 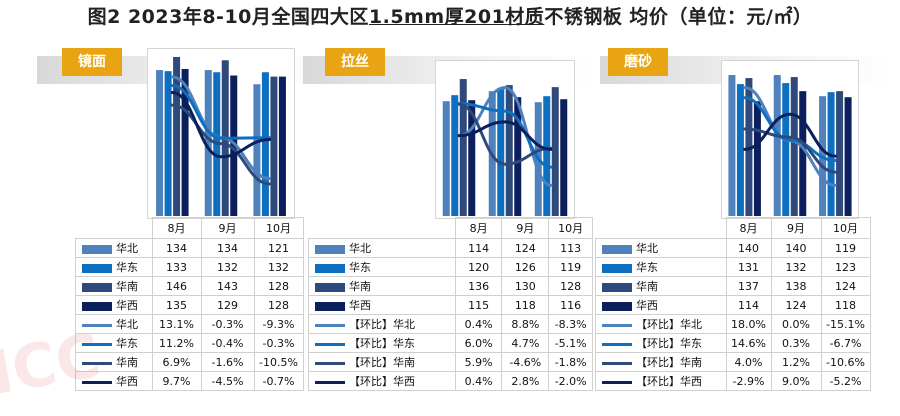 What do you see at coordinates (748, 286) in the screenshot?
I see `value-cell: 137` at bounding box center [748, 286].